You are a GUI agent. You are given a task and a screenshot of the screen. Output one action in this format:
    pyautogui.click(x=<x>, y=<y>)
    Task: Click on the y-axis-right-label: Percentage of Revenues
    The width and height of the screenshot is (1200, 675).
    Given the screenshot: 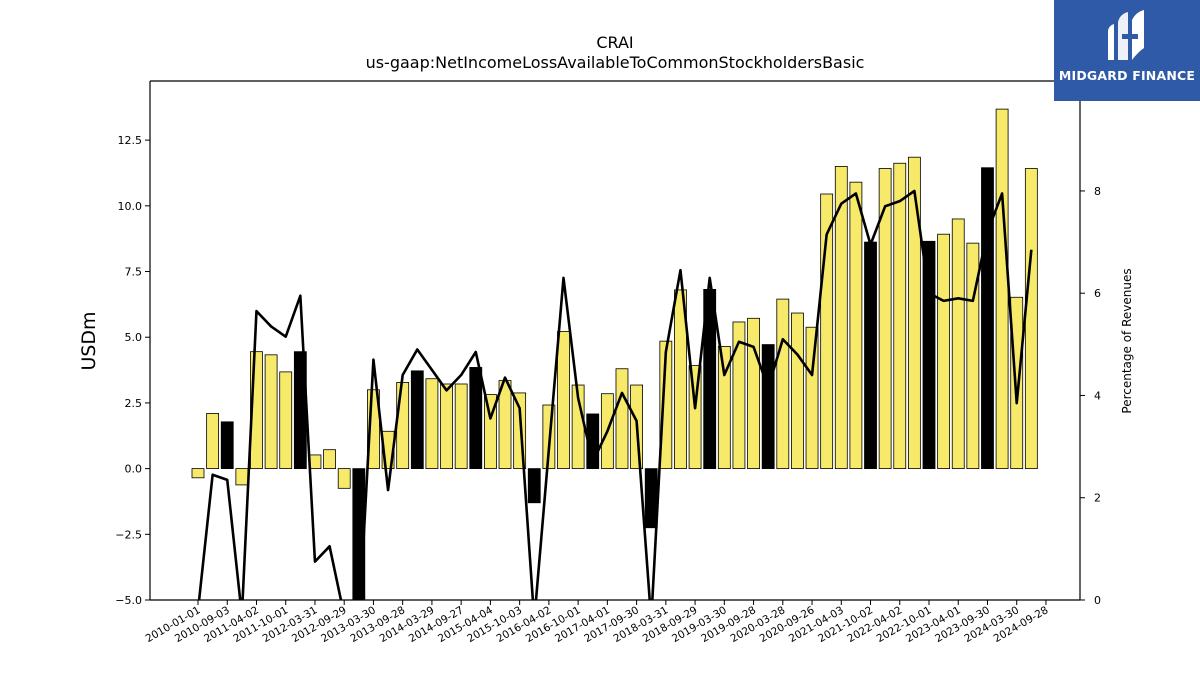 What is the action you would take?
    pyautogui.click(x=1127, y=340)
    